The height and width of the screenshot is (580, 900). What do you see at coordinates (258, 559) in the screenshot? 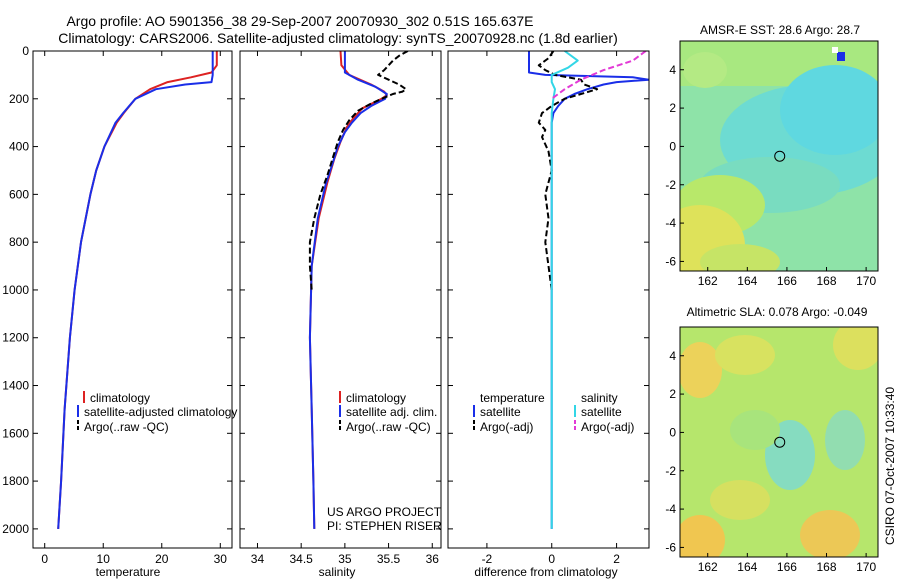
I see `xtick-label: 34` at bounding box center [258, 559].